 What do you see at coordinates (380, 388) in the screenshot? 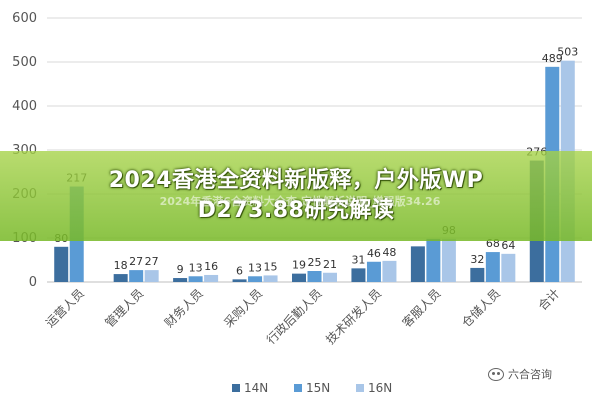
I see `legend-label: 16N` at bounding box center [380, 388].